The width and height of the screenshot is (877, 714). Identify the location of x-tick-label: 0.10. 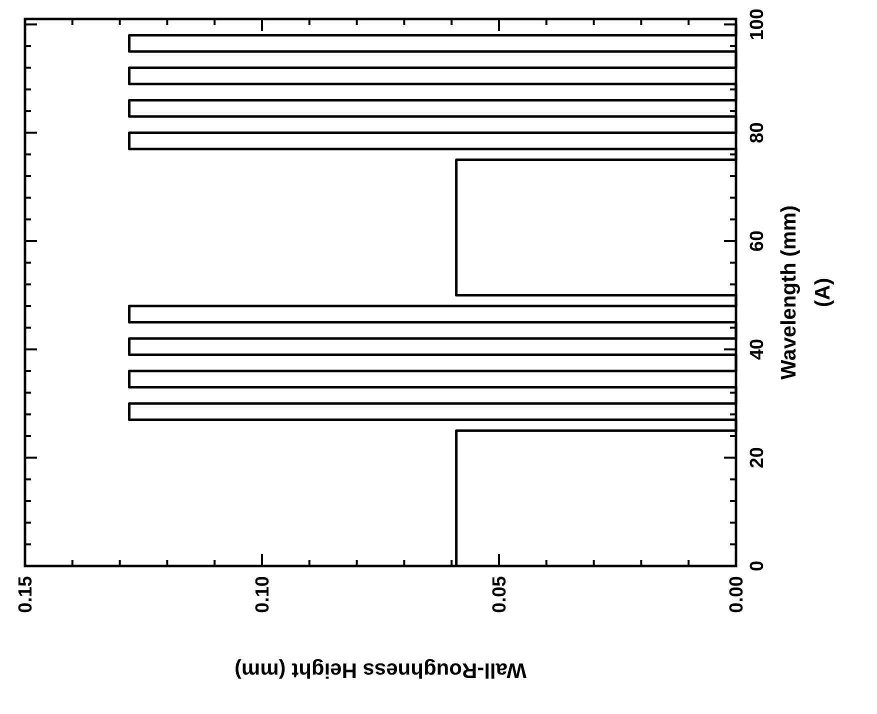
(263, 594).